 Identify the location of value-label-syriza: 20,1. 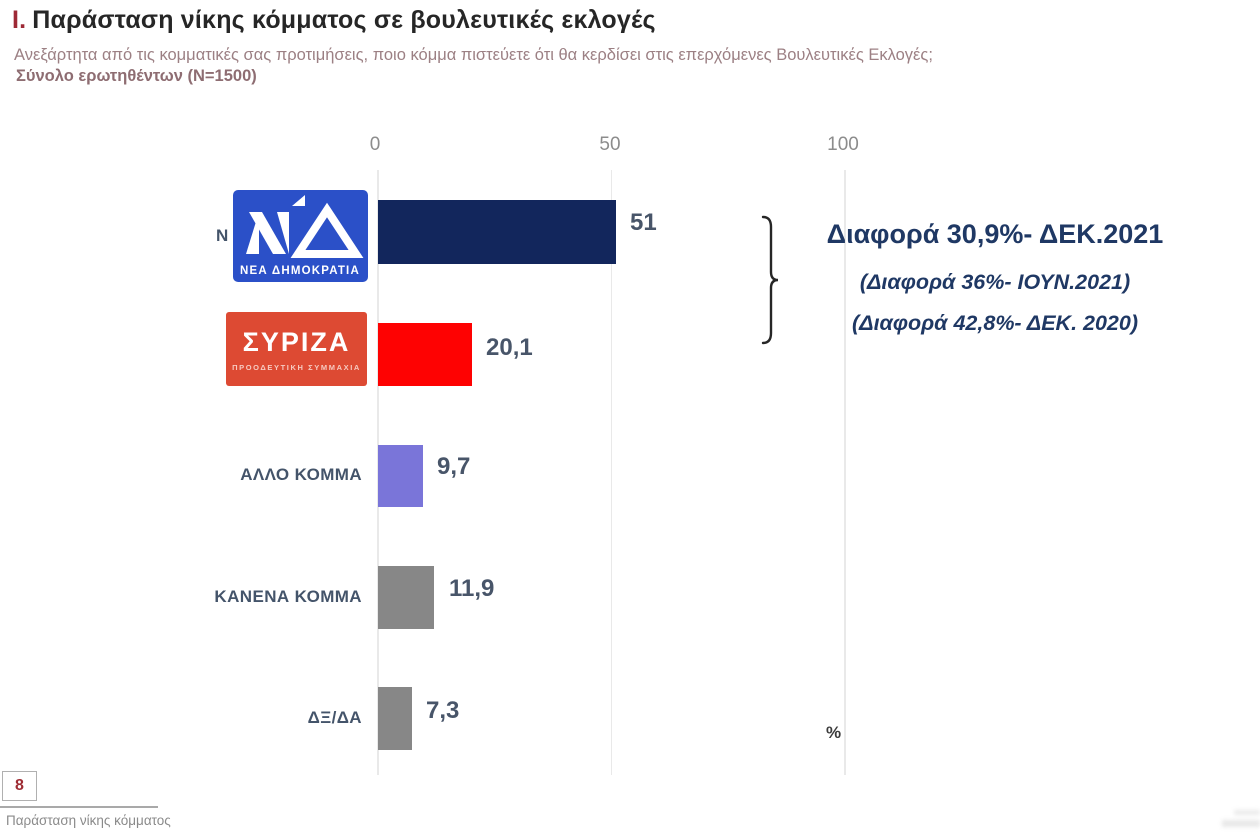
(509, 347).